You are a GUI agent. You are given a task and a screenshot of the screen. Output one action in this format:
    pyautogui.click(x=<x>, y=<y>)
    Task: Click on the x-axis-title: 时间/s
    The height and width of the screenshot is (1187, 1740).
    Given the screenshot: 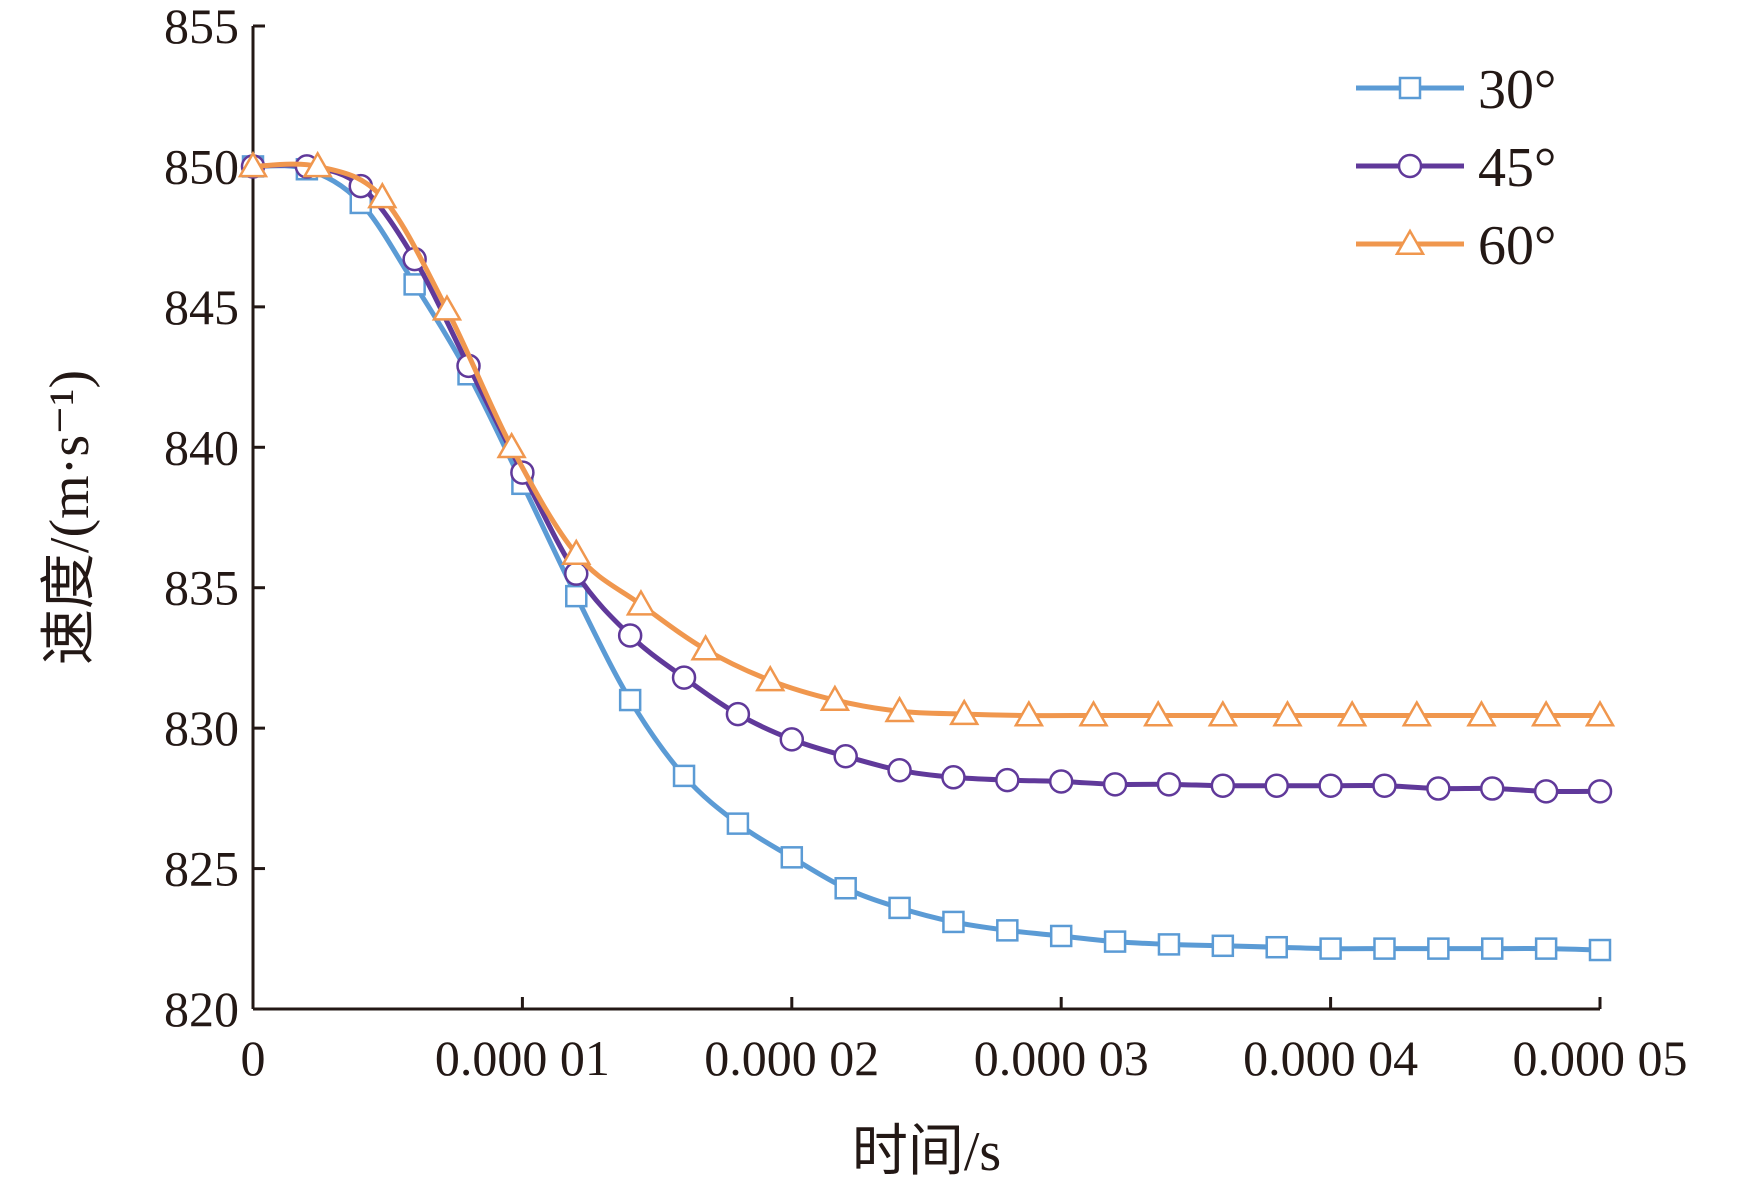 What is the action you would take?
    pyautogui.click(x=926, y=1152)
    